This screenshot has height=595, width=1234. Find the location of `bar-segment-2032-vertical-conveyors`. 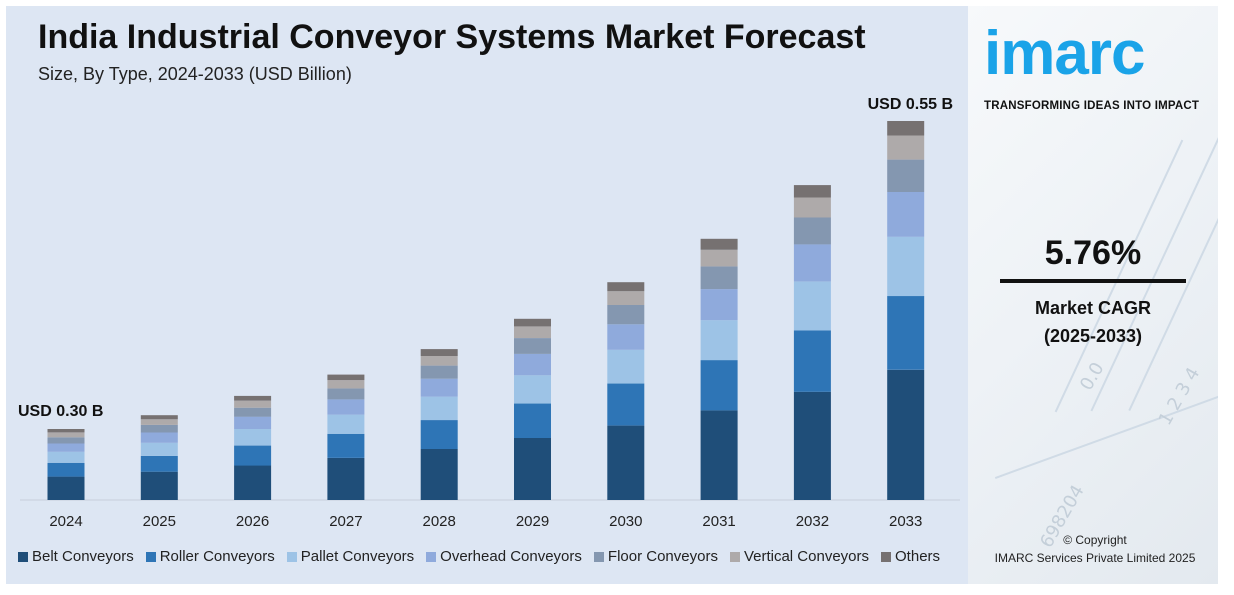

bar-segment-2032-vertical-conveyors is located at coordinates (812, 207).